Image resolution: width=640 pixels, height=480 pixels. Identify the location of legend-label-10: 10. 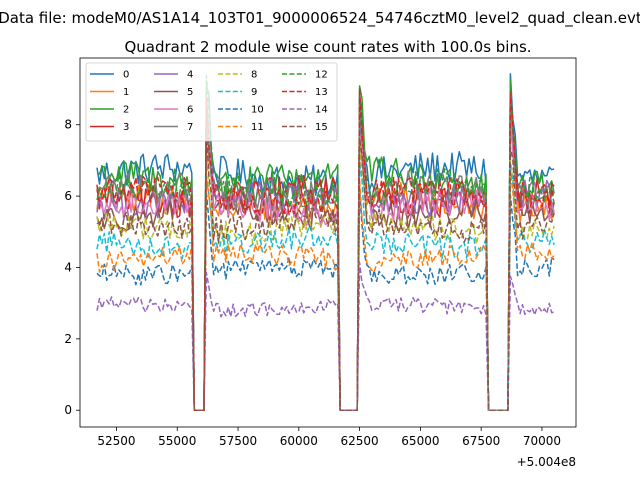
(257, 110).